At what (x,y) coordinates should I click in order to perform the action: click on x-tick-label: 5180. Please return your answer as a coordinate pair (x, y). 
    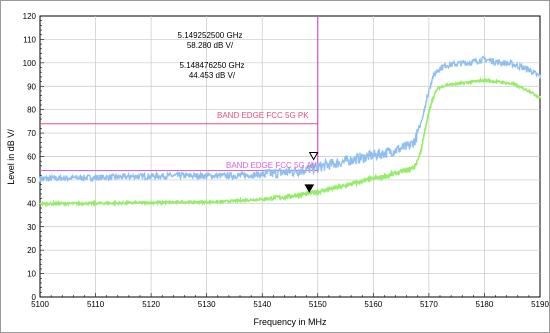
    Looking at the image, I should click on (485, 304).